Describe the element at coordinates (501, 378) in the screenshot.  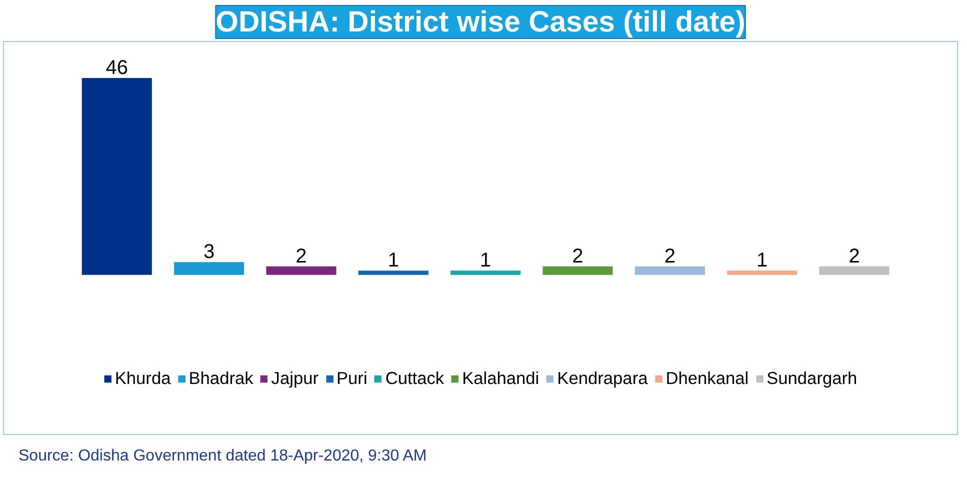
I see `legend-label: Kalahandi` at that location.